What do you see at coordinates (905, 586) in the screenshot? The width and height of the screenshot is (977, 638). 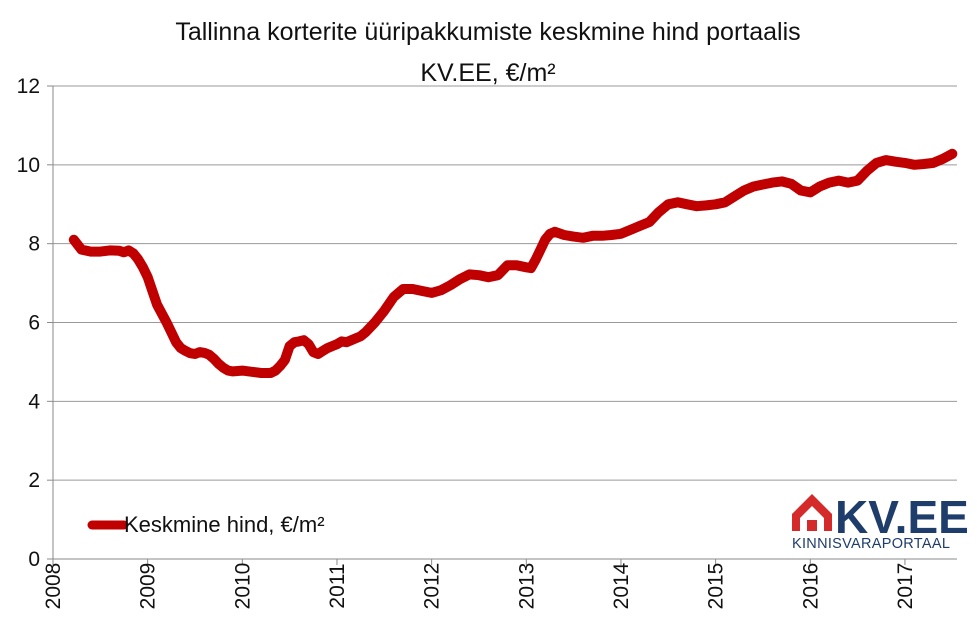 I see `x-tick-label: 2017` at bounding box center [905, 586].